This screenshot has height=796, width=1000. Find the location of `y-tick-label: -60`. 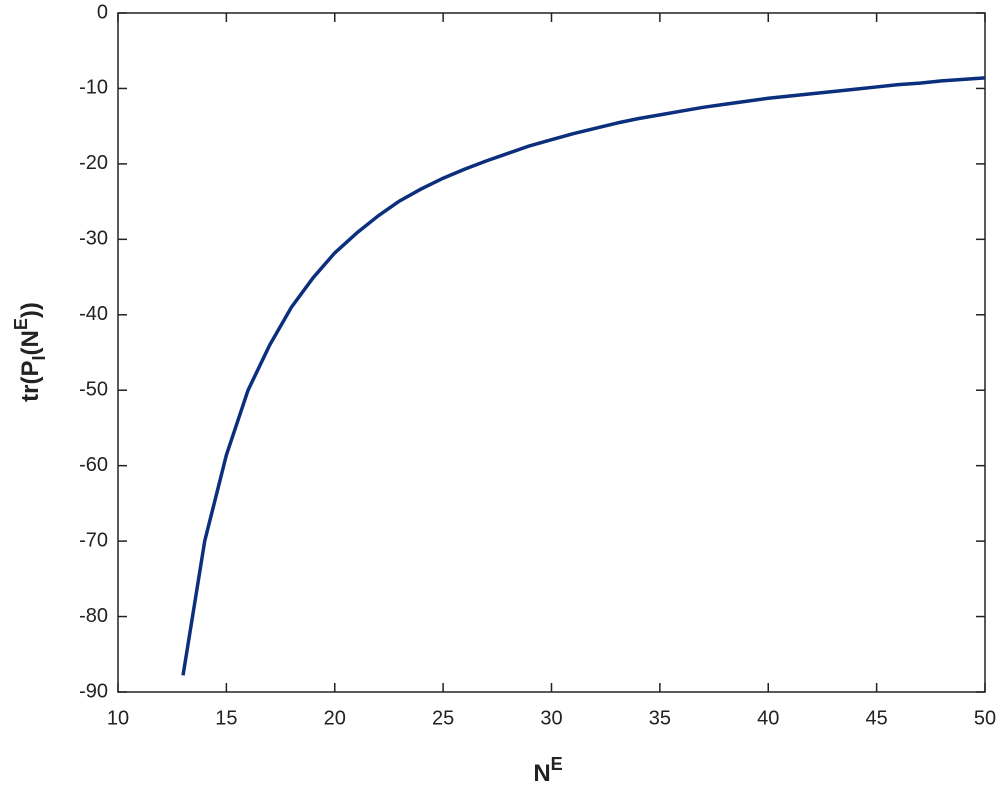

y-tick-label: -60 is located at coordinates (93, 465).